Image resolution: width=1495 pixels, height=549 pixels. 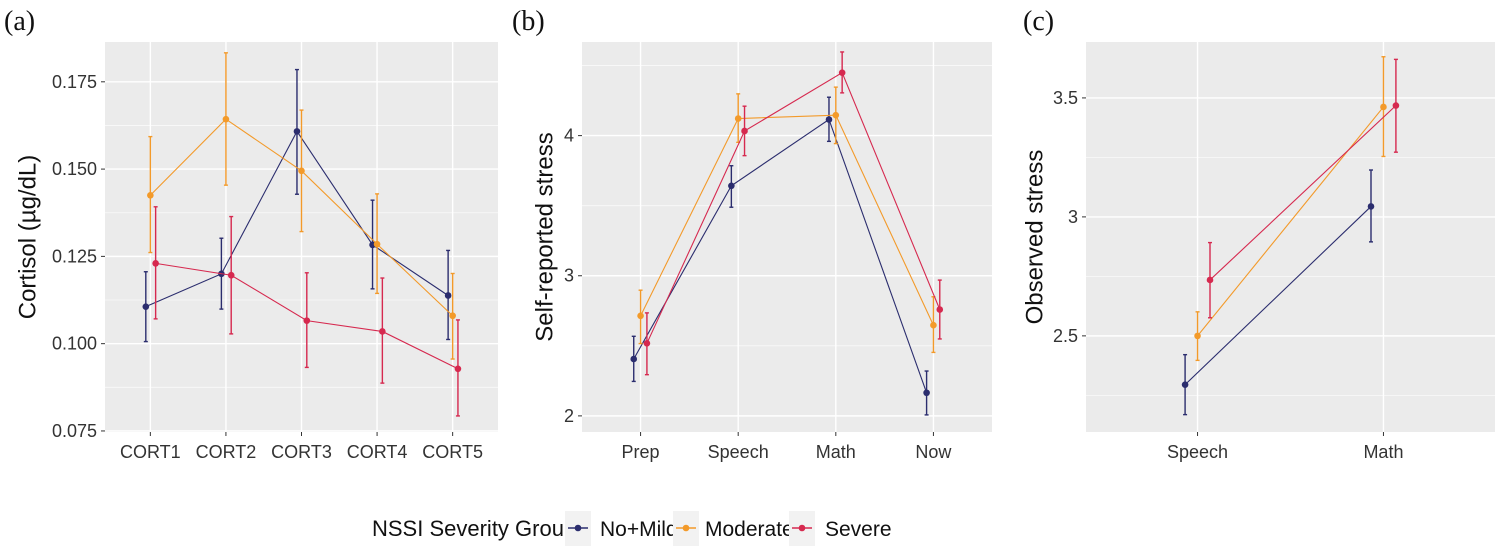 What do you see at coordinates (226, 452) in the screenshot?
I see `x-tick-label: CORT2` at bounding box center [226, 452].